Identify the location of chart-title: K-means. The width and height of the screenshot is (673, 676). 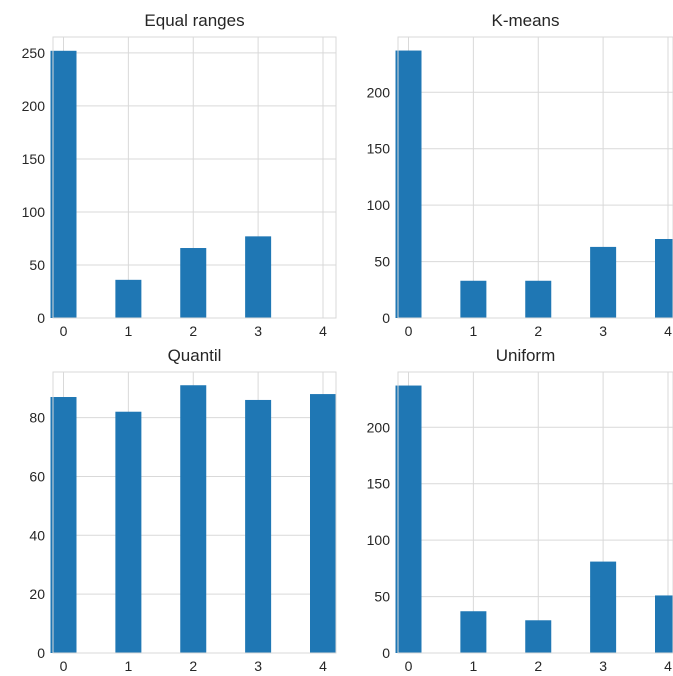
(525, 20).